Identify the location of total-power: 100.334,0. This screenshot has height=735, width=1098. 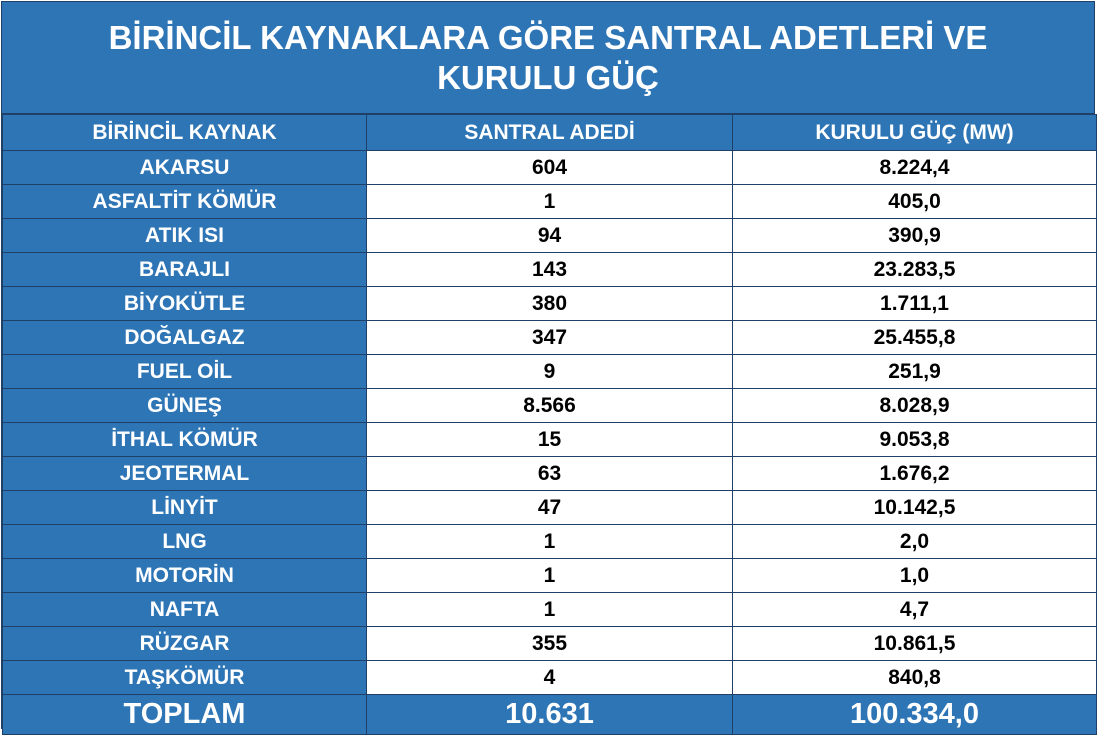
(914, 714).